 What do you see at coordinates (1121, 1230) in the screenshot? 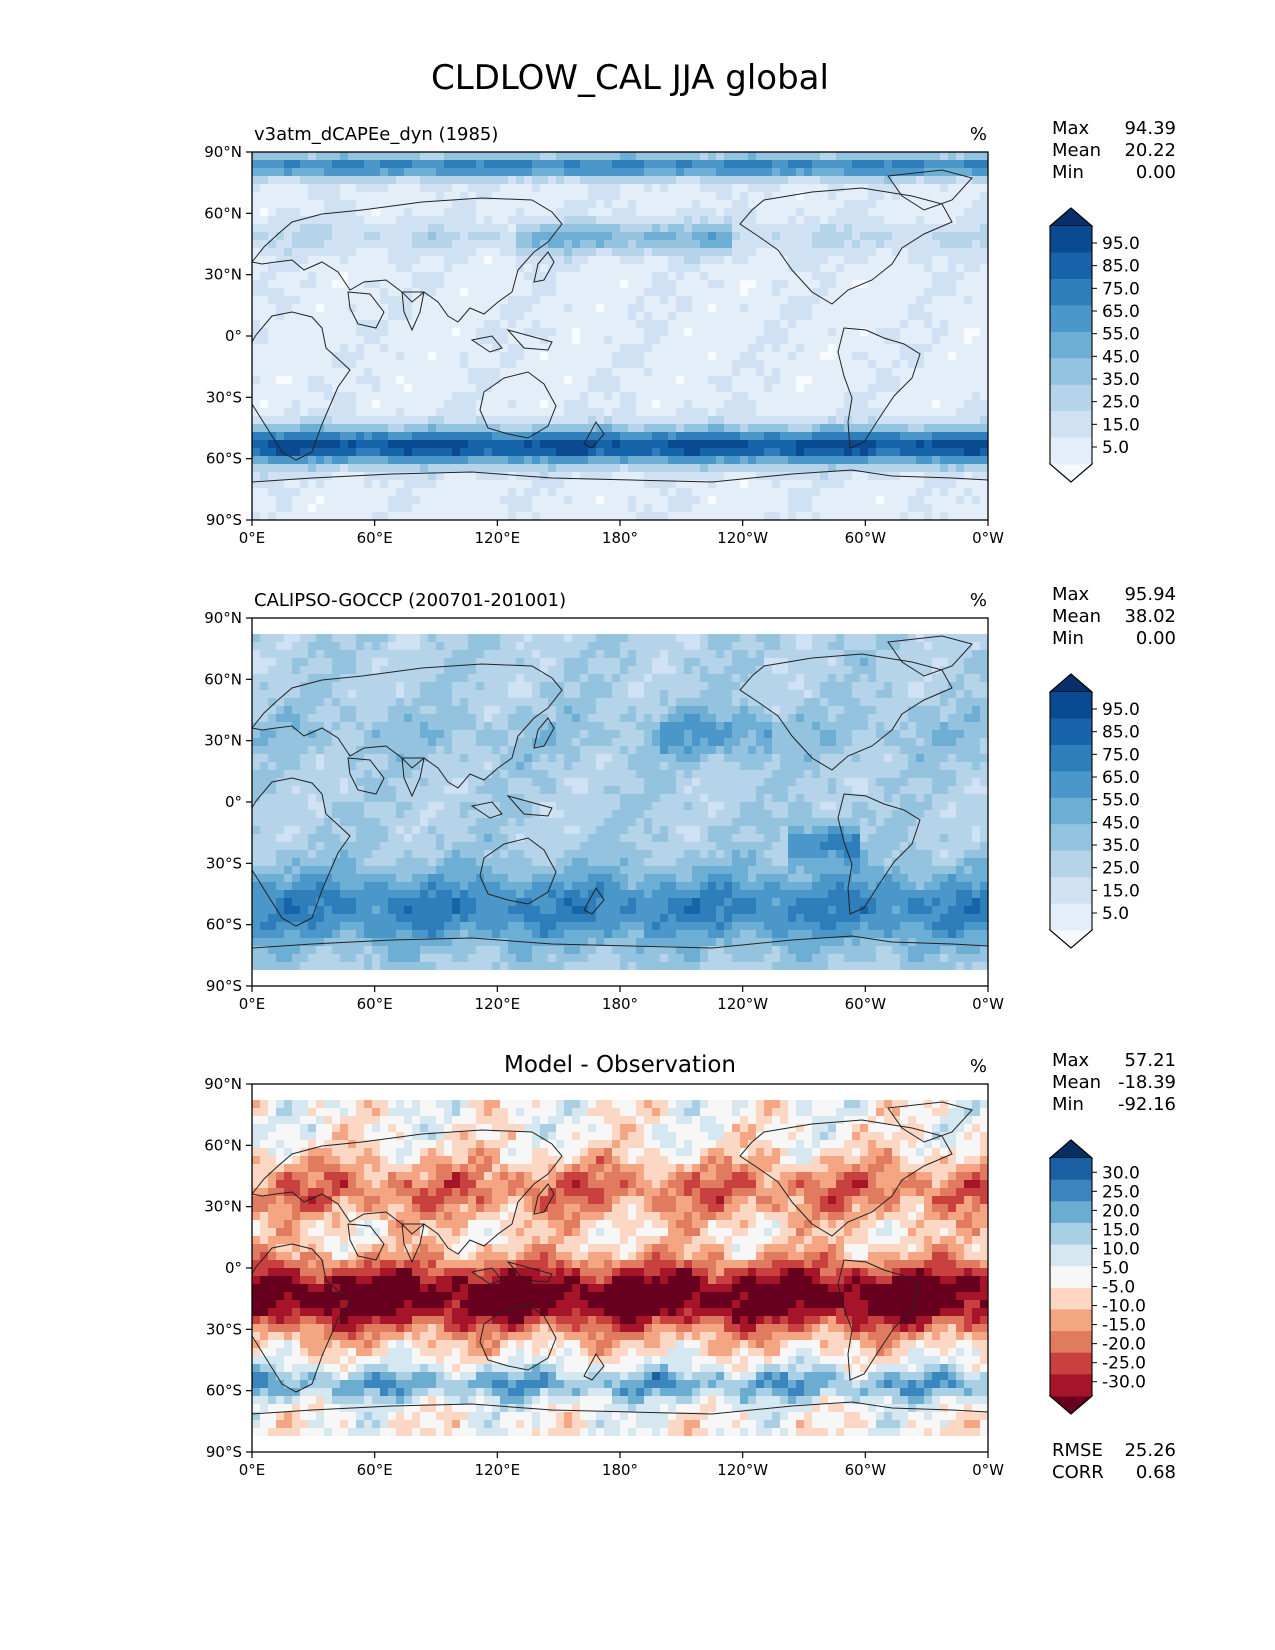
I see `colorbar-tick-label: 15.0` at bounding box center [1121, 1230].